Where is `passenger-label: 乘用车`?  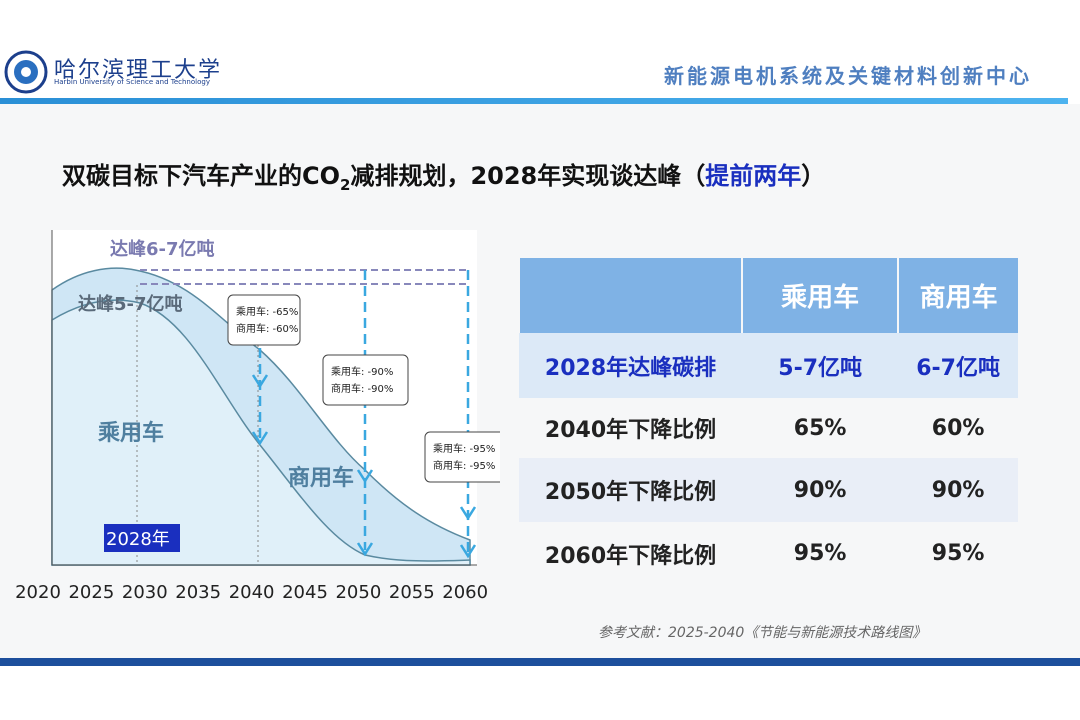 passenger-label: 乘用车 is located at coordinates (130, 433).